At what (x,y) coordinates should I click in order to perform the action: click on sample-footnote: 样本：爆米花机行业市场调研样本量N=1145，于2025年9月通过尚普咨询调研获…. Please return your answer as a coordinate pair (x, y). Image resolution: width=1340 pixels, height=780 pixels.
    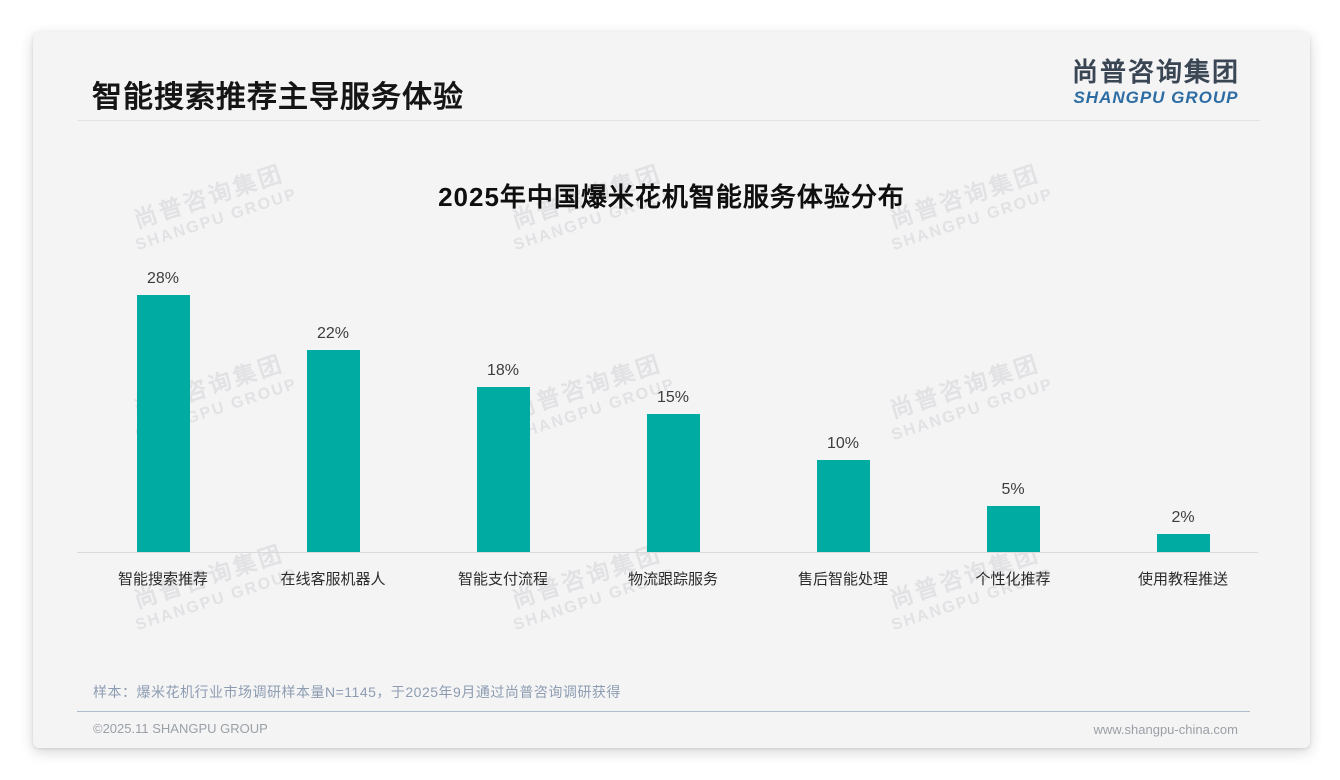
    Looking at the image, I should click on (357, 692).